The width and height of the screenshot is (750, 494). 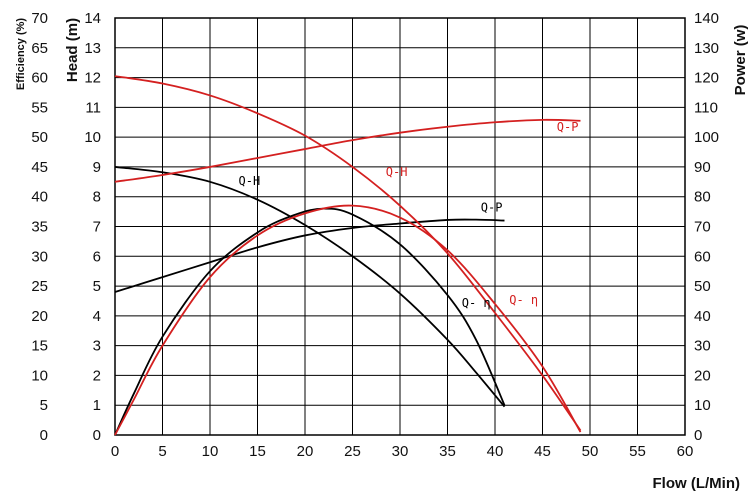 I want to click on efficiency-tick-label: 55, so click(x=39, y=107).